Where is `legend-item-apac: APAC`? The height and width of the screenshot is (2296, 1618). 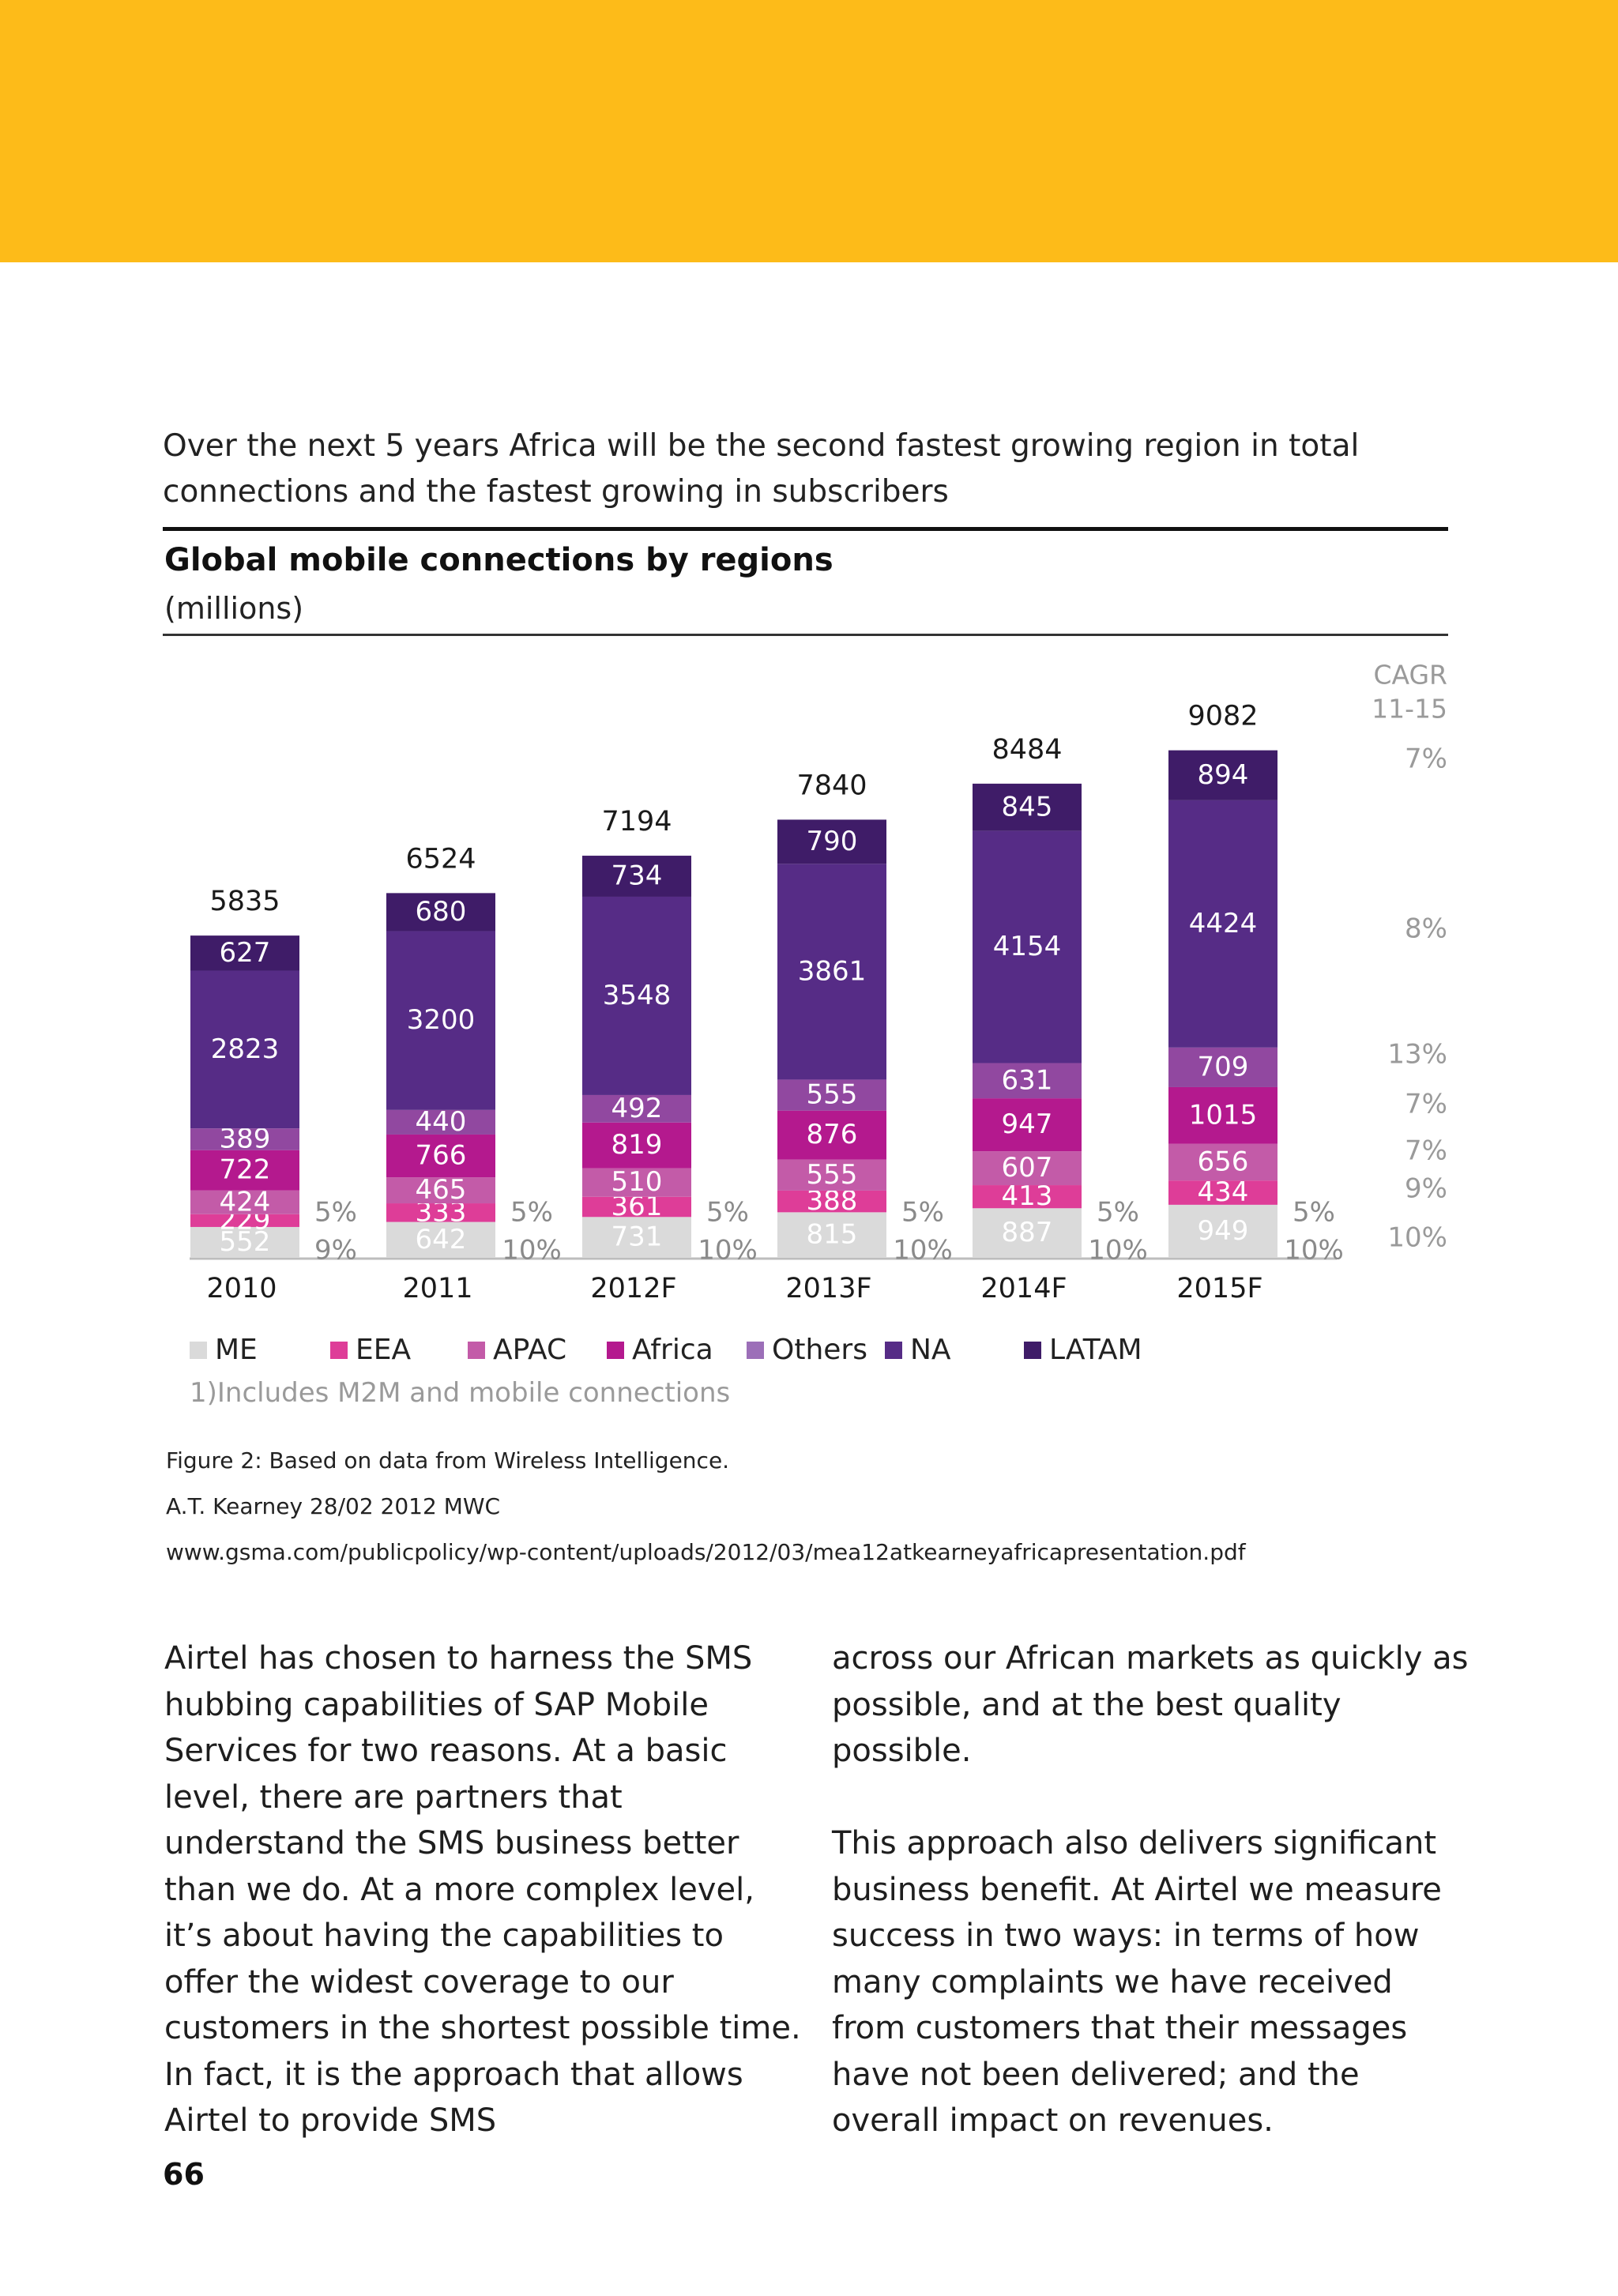
legend-item-apac: APAC is located at coordinates (517, 1350).